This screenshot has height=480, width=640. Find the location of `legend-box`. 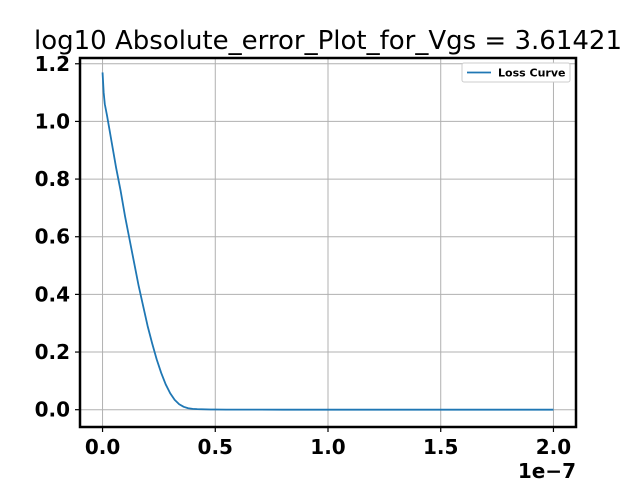

legend-box is located at coordinates (516, 72).